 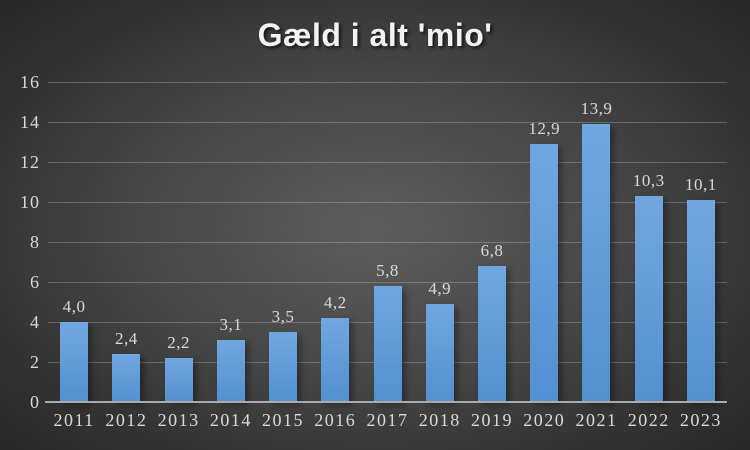 What do you see at coordinates (283, 316) in the screenshot?
I see `bar-value-label: 3,5` at bounding box center [283, 316].